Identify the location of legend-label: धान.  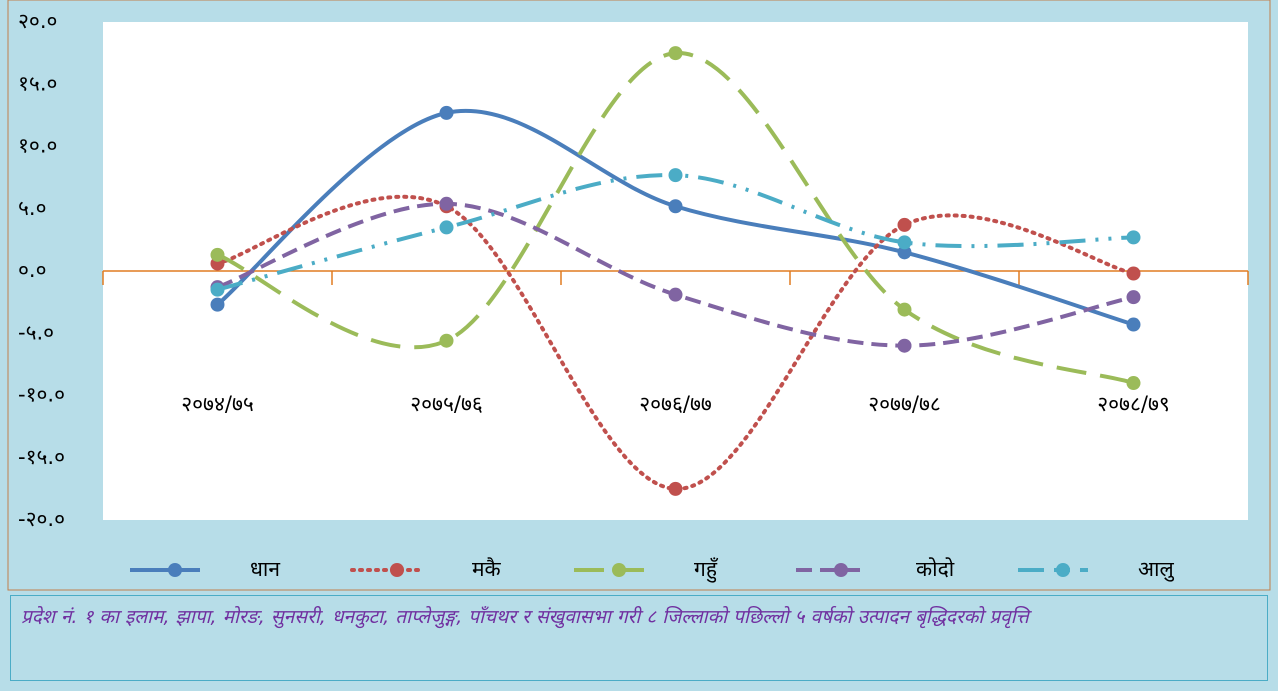
(265, 569).